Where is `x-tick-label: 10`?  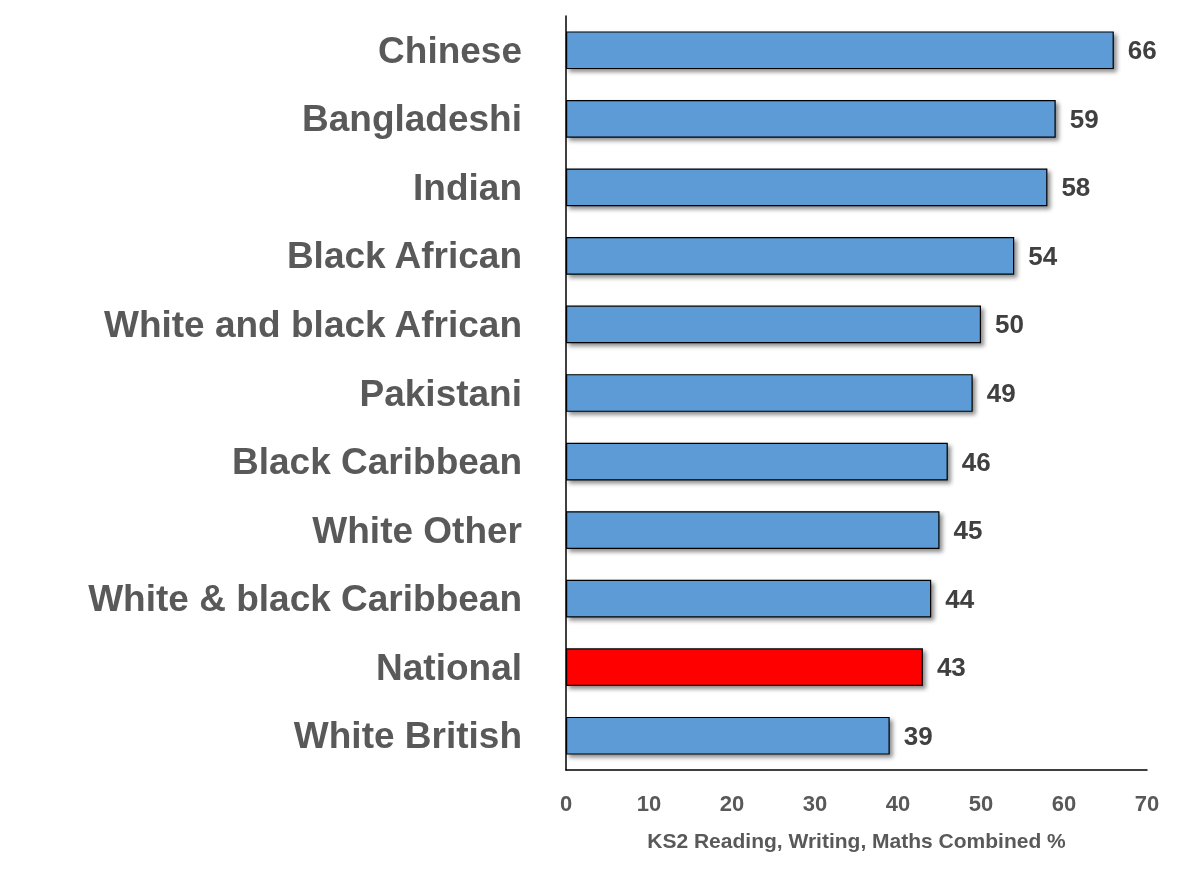 x-tick-label: 10 is located at coordinates (649, 803).